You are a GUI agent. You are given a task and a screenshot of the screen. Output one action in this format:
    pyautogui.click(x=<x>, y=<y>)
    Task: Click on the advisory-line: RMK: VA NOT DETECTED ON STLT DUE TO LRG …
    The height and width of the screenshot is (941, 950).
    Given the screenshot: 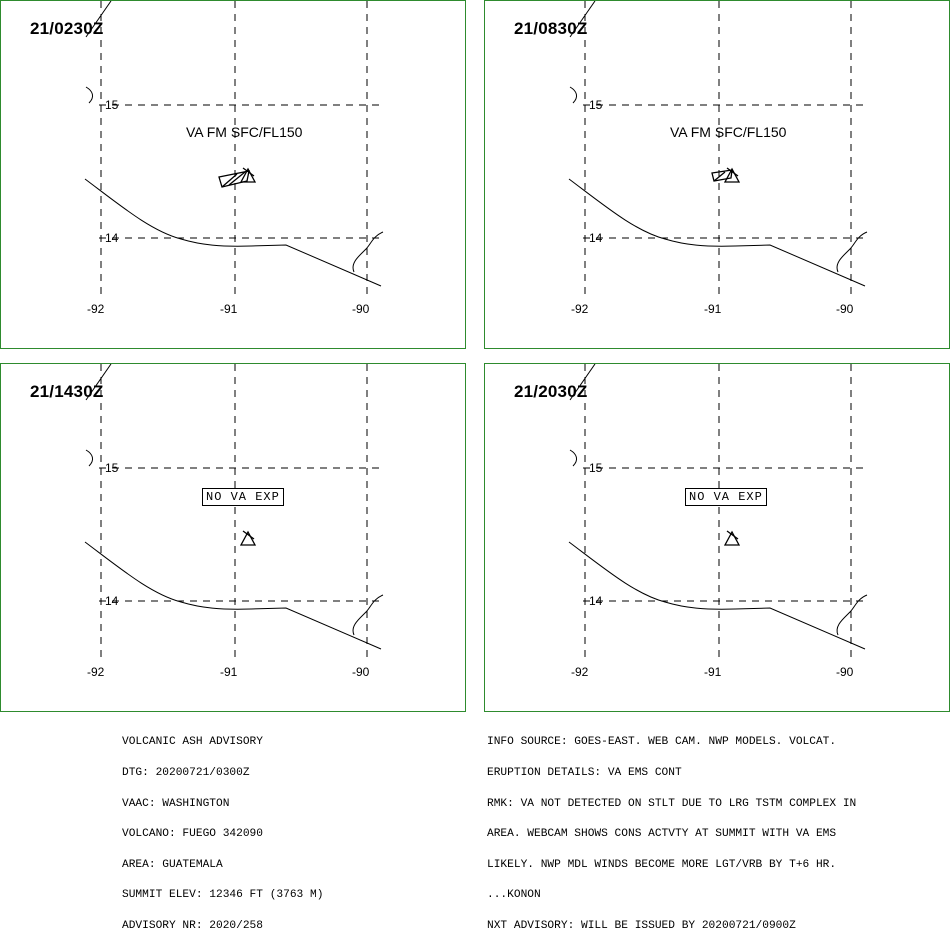 What is the action you would take?
    pyautogui.click(x=672, y=803)
    